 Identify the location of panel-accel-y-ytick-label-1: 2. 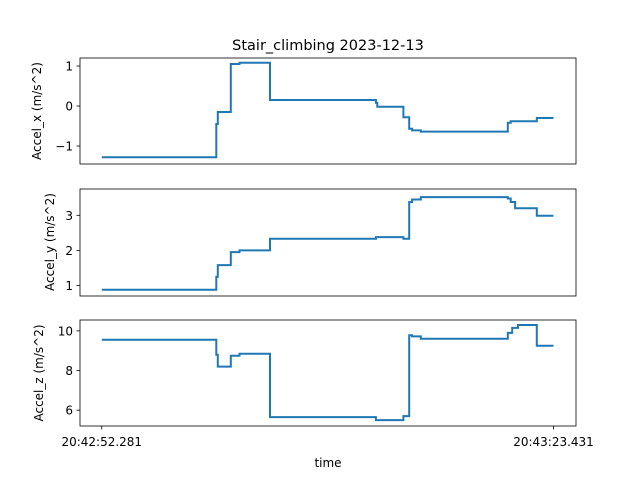
(69, 251).